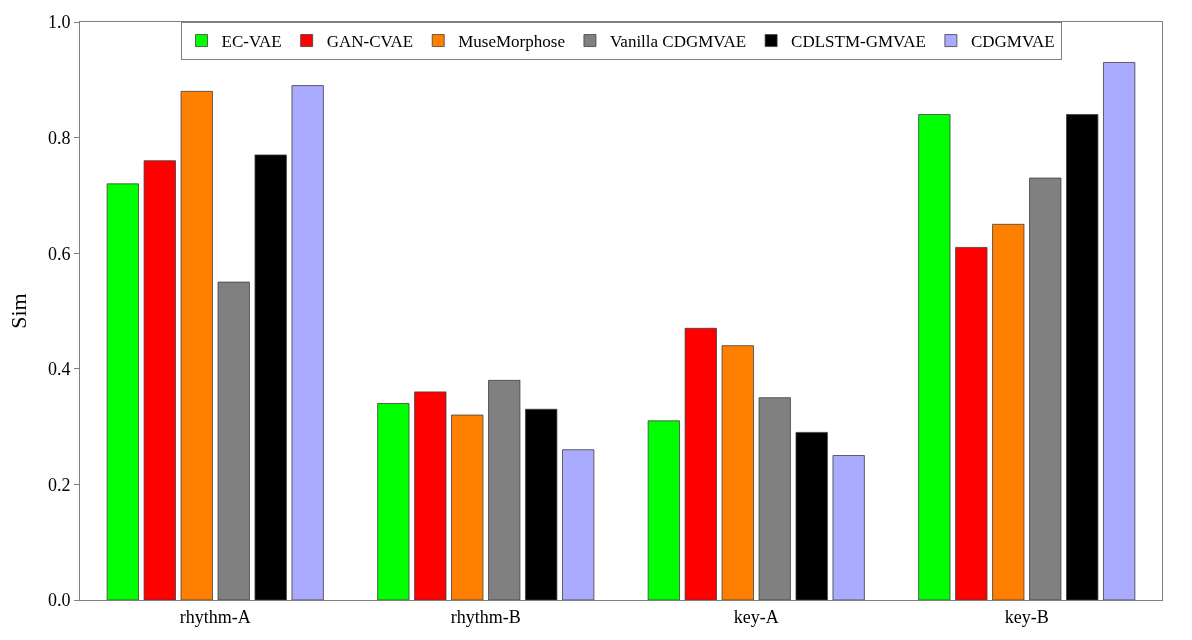  Describe the element at coordinates (485, 616) in the screenshot. I see `x-tick-label: rhythm-B` at that location.